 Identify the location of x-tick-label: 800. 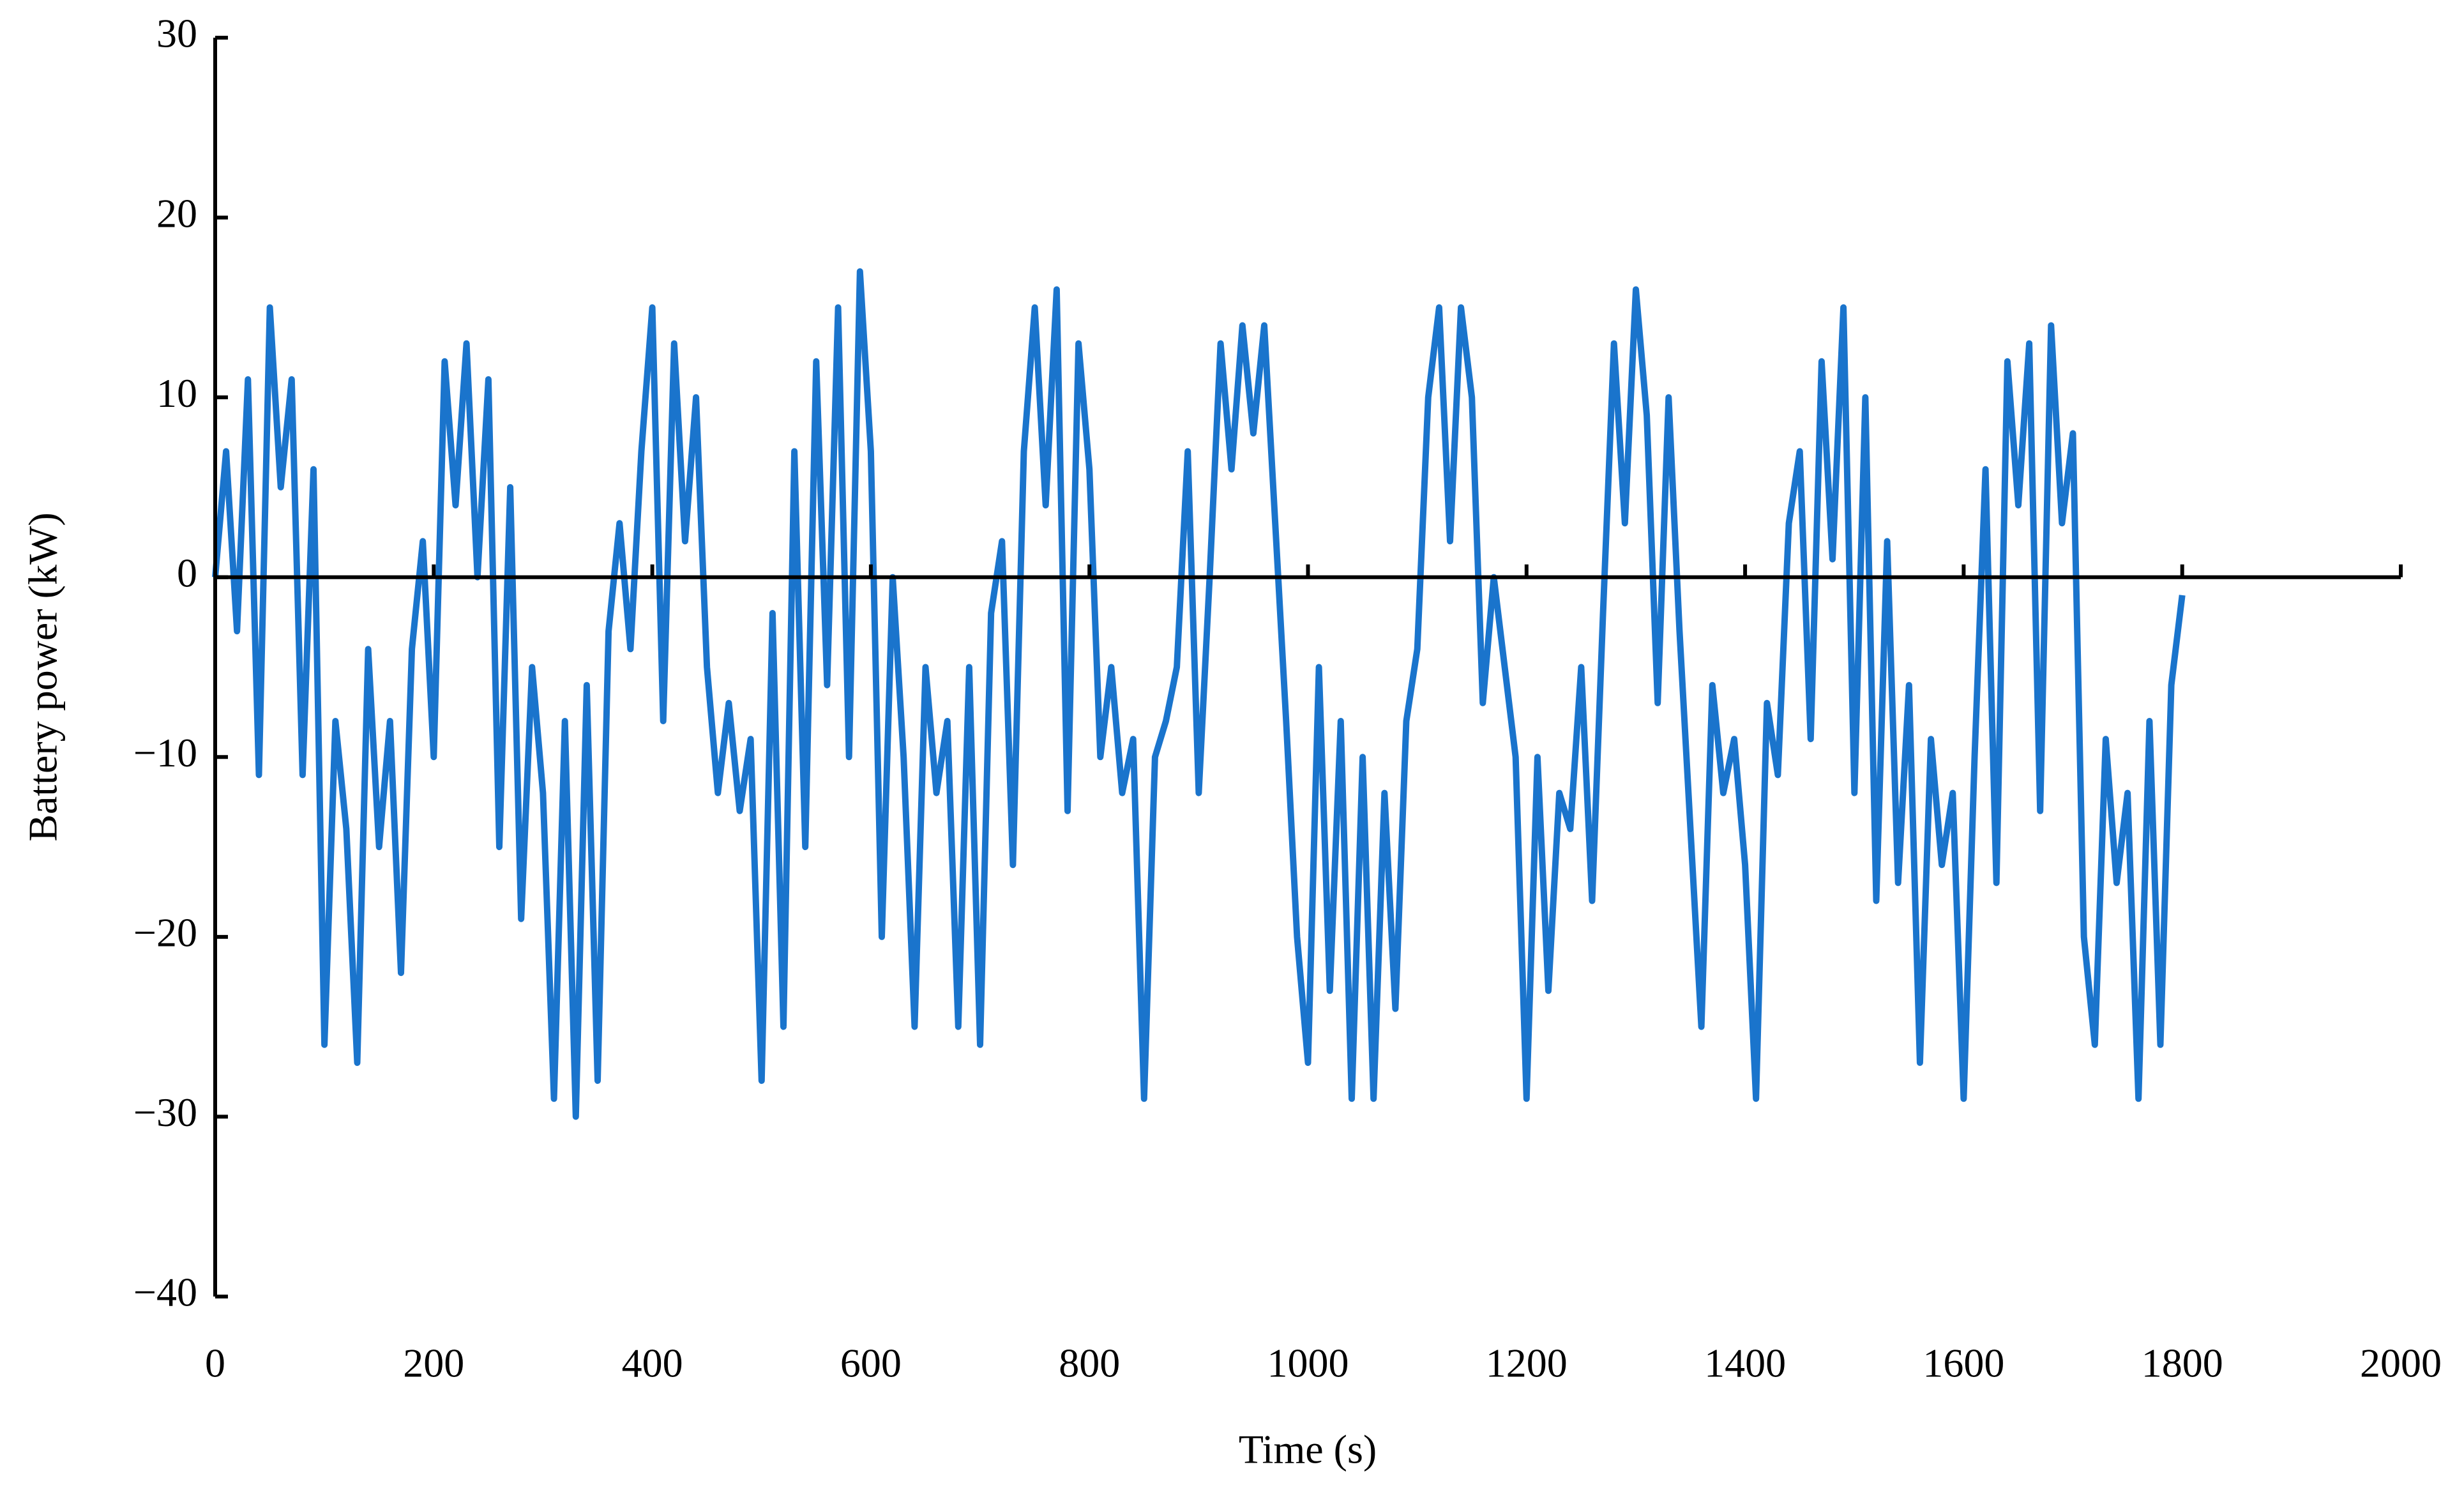
(1089, 1363).